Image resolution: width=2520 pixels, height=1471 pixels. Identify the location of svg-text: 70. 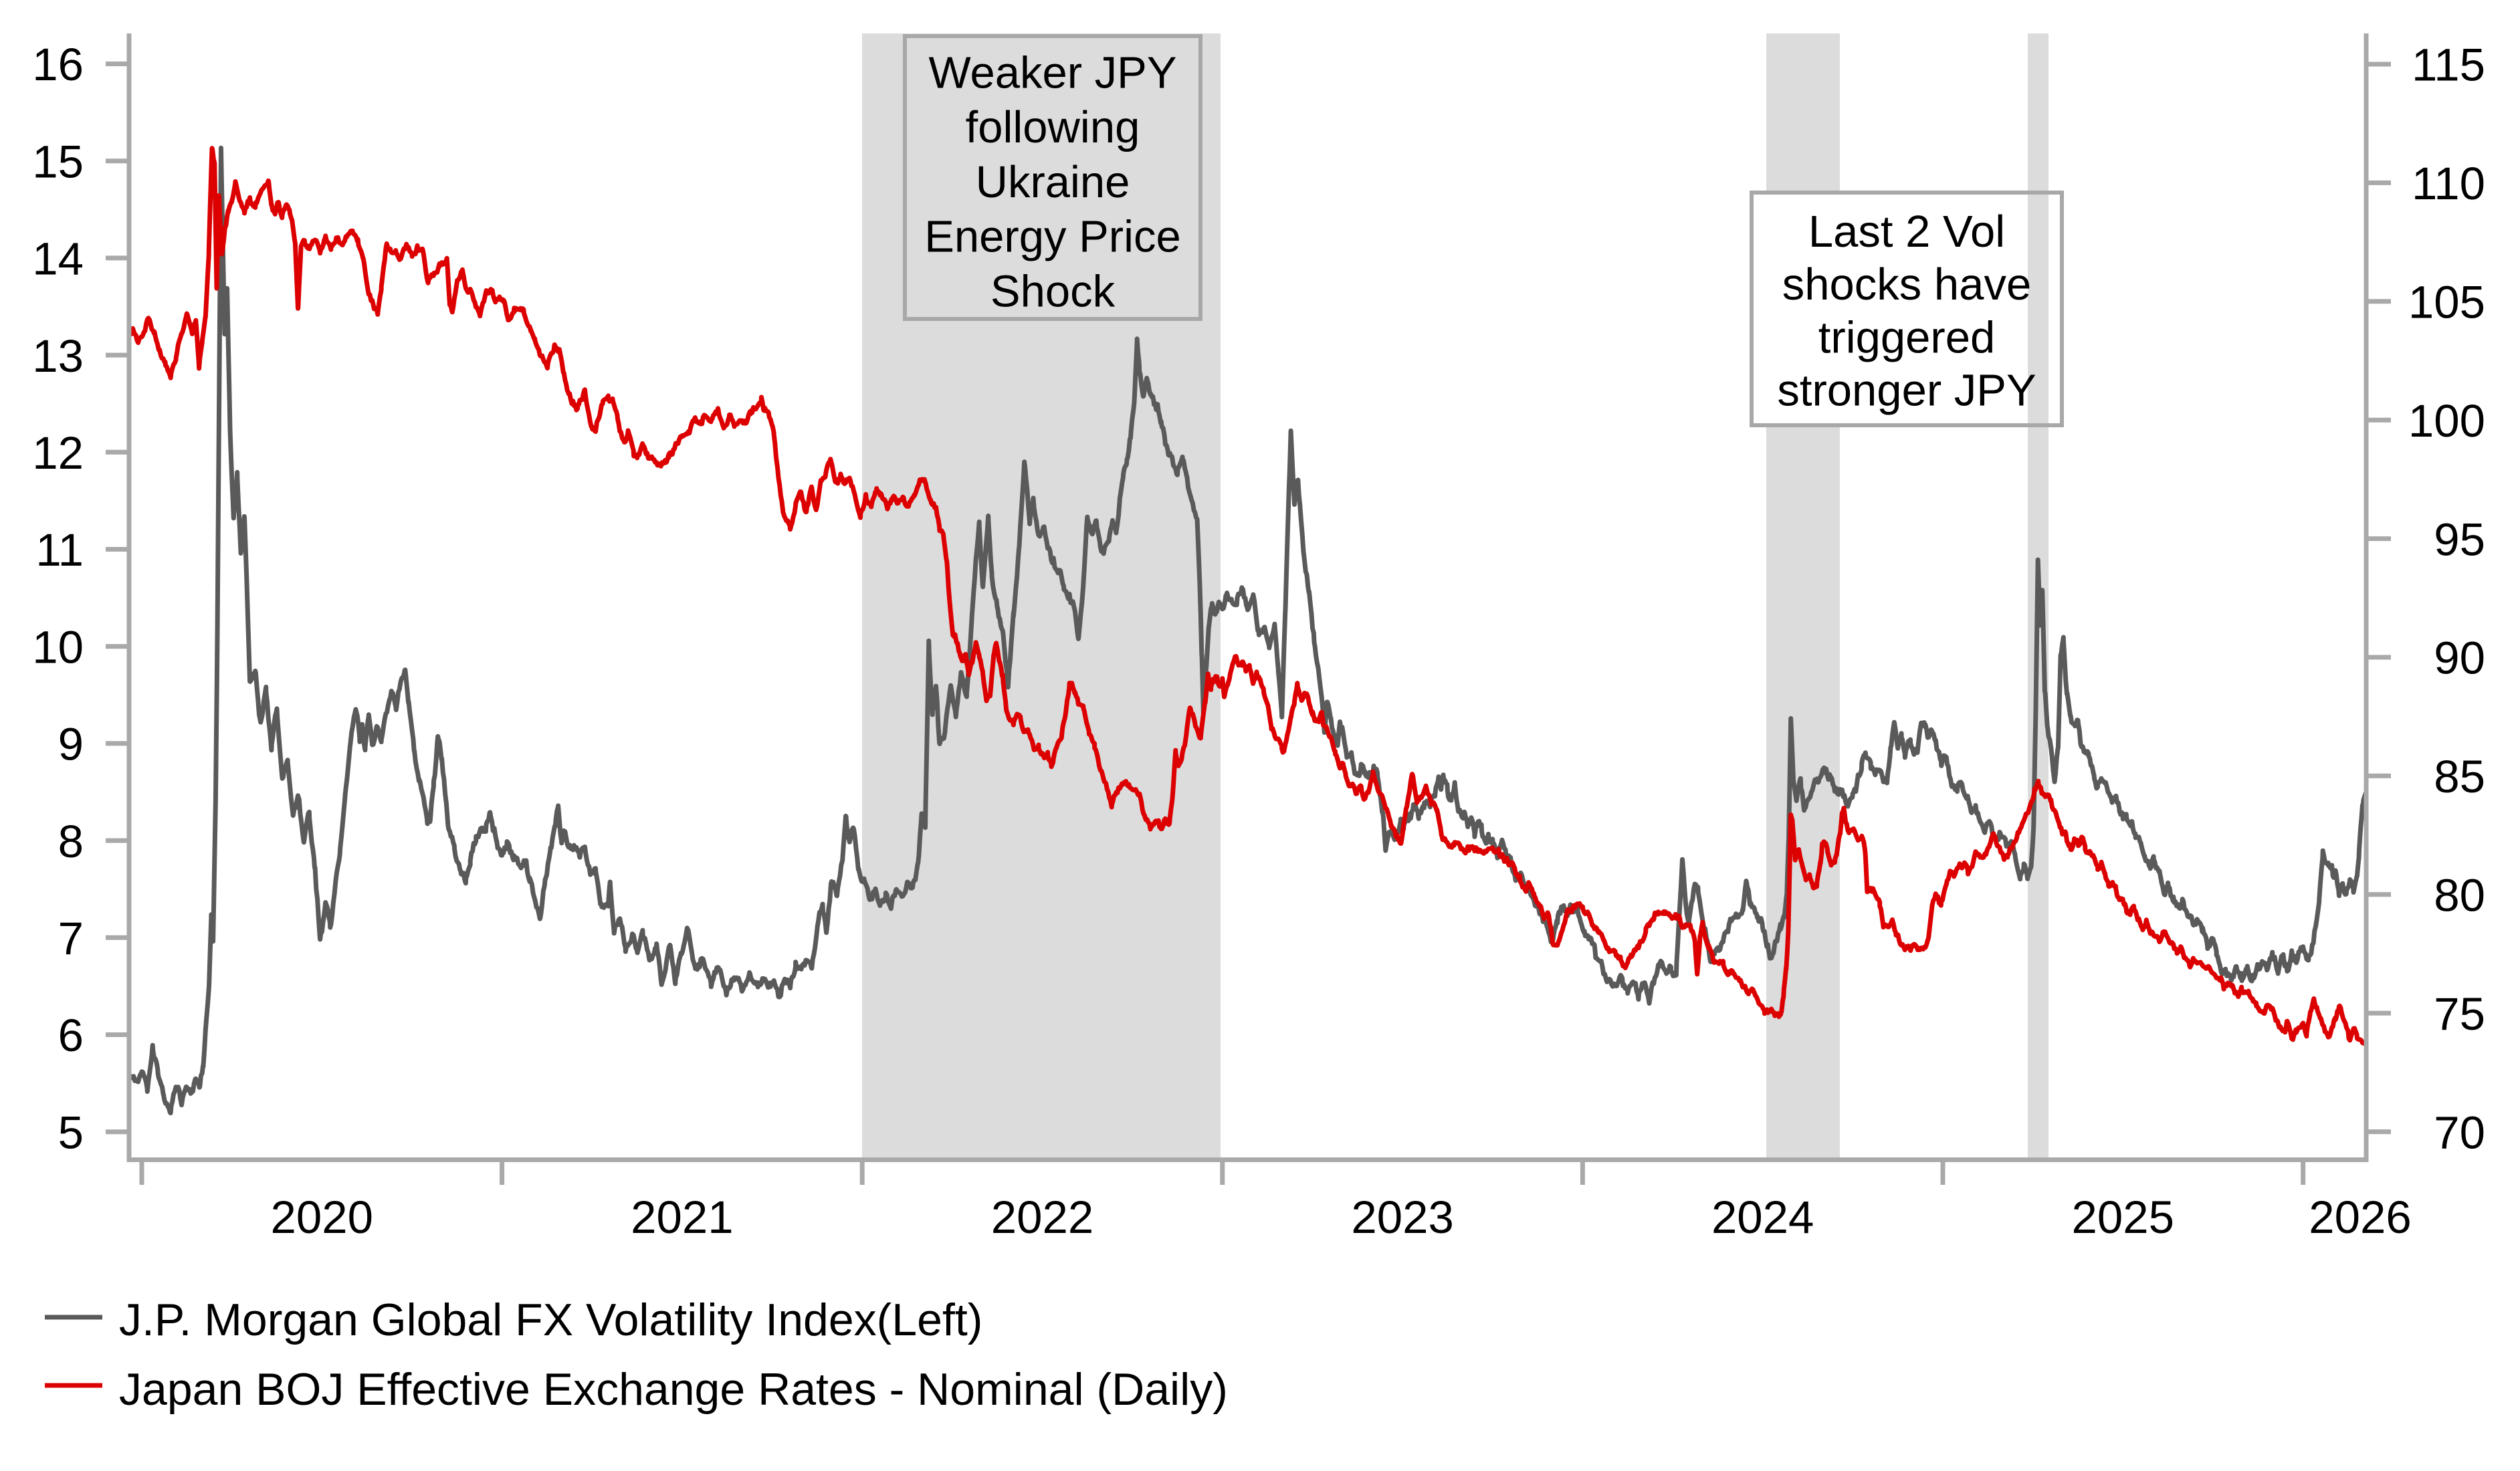
(2459, 1132).